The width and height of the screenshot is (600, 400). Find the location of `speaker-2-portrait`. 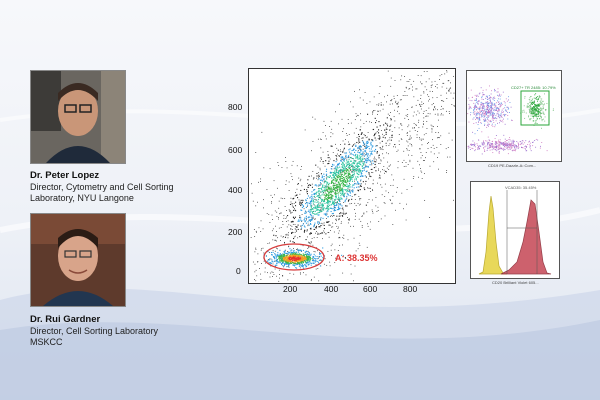

speaker-2-portrait is located at coordinates (78, 260).